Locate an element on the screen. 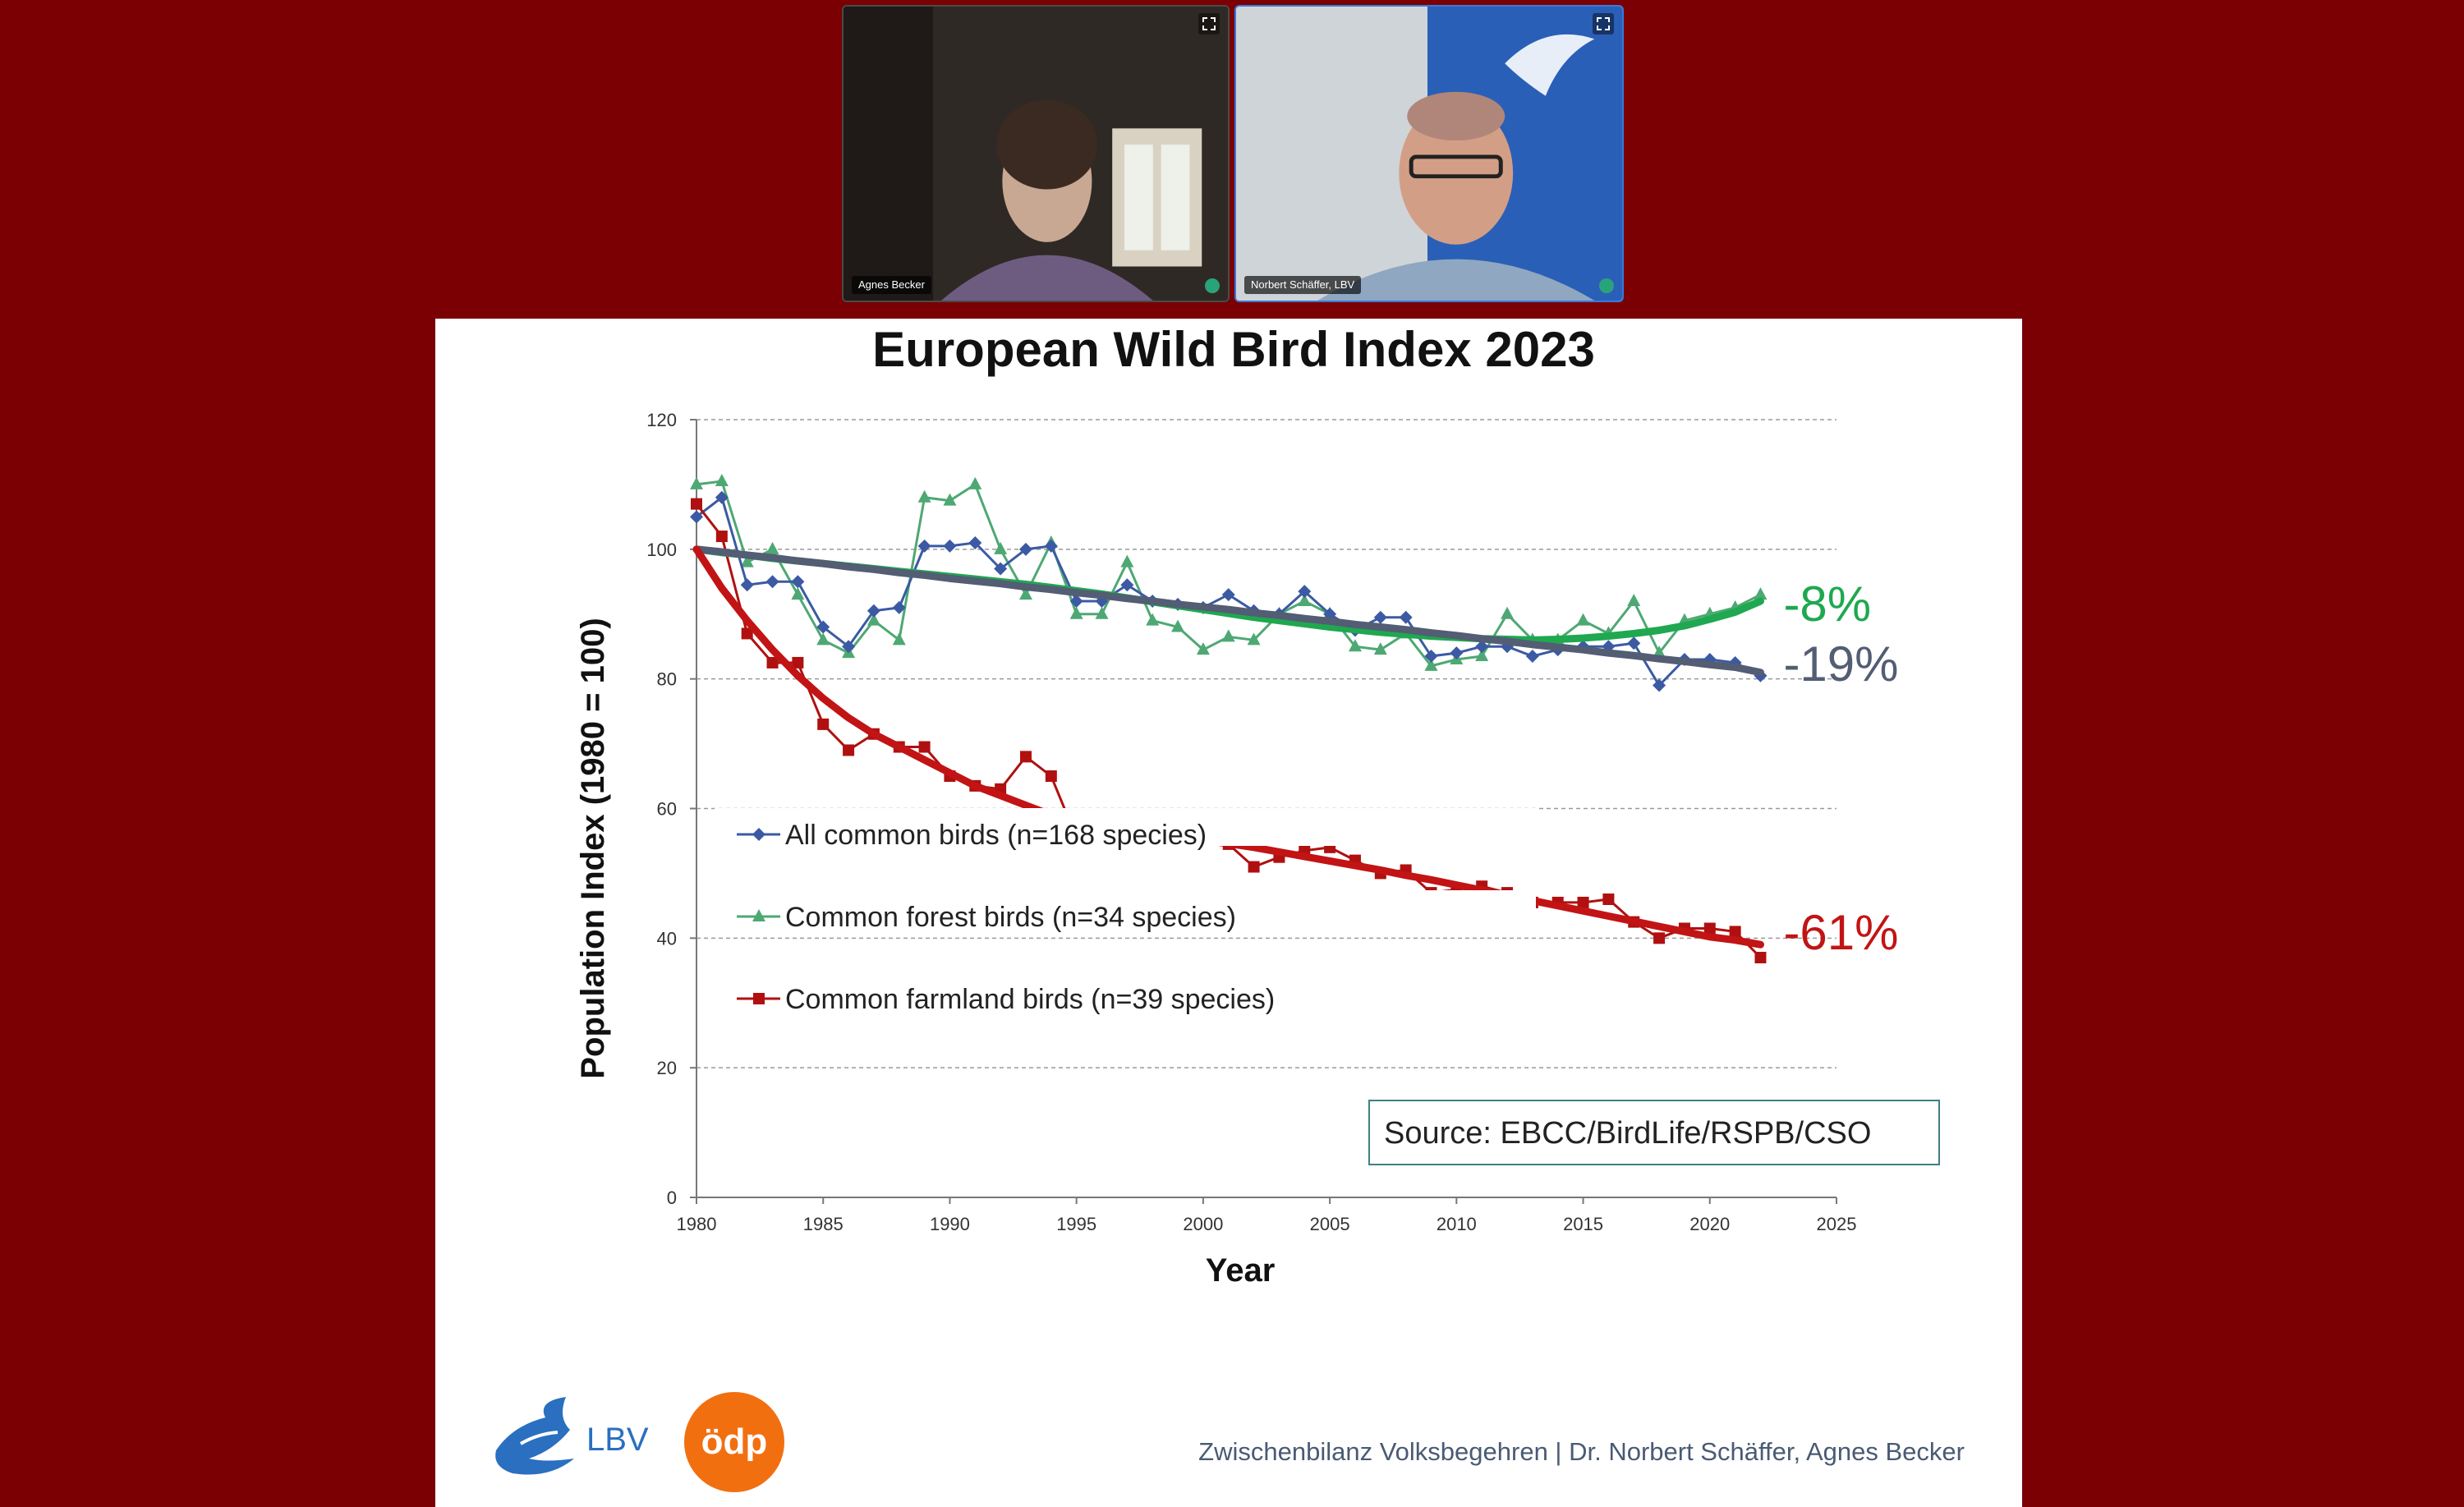 This screenshot has width=2464, height=1507. y-tick-label: 120 is located at coordinates (661, 420).